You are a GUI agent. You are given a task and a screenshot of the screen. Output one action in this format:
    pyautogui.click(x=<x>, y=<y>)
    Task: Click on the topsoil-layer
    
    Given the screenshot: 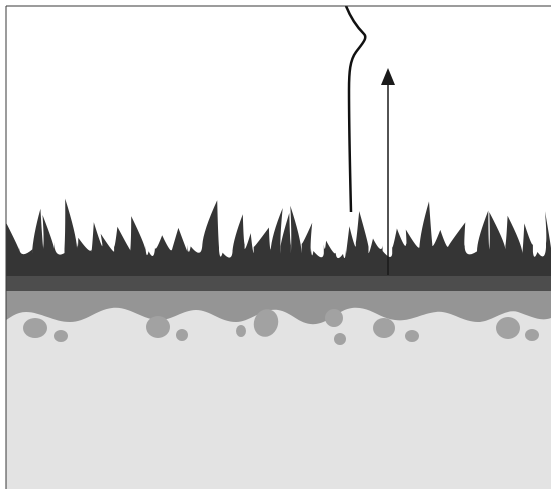 What is the action you would take?
    pyautogui.click(x=278, y=305)
    